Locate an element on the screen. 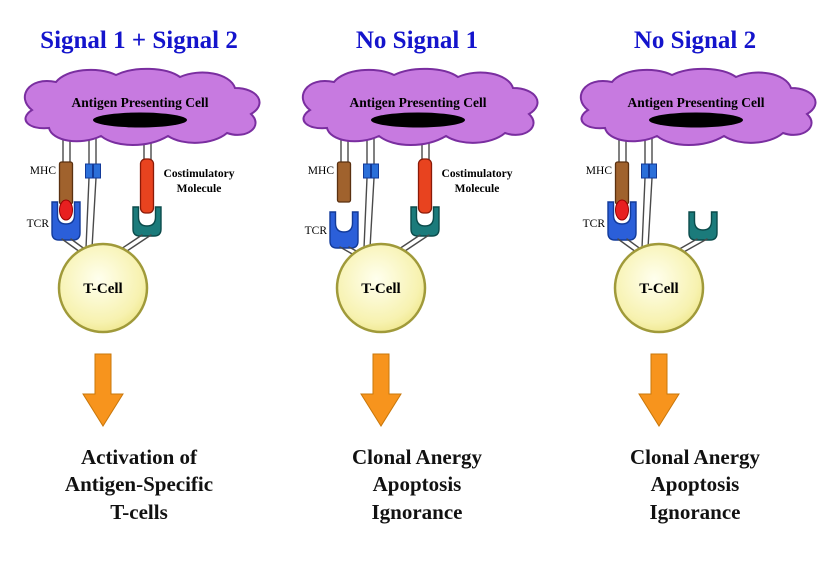 This screenshot has height=571, width=835. panel-title: Signal 1 + Signal 2 is located at coordinates (139, 40).